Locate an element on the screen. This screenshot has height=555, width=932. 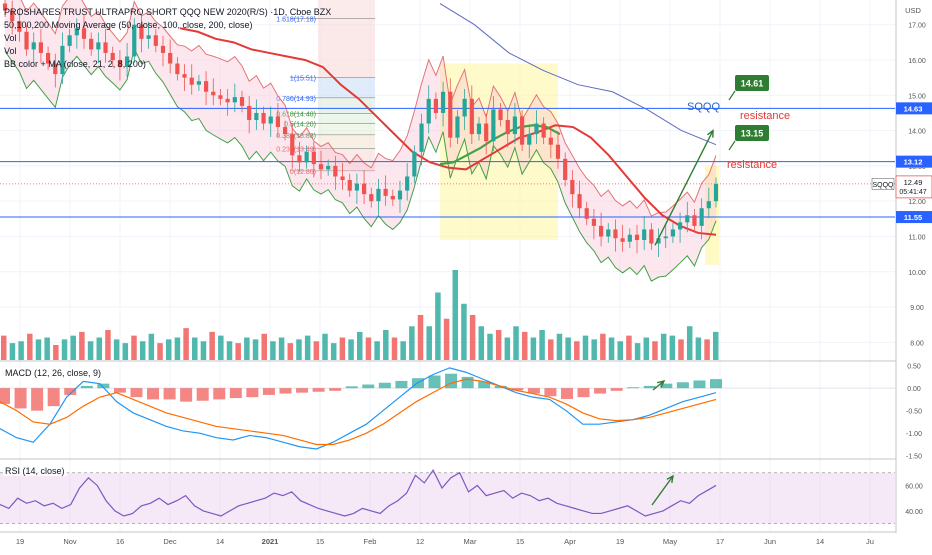
fib-label: 0.382(13.88) is located at coordinates (296, 136).